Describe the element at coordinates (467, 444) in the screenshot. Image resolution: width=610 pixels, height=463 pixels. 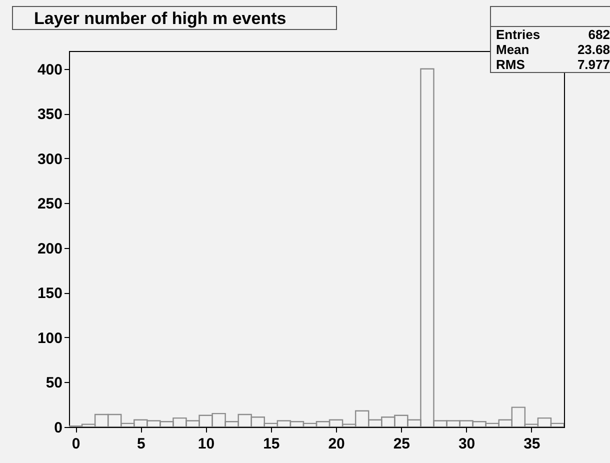
I see `x-tick-label: 30` at that location.